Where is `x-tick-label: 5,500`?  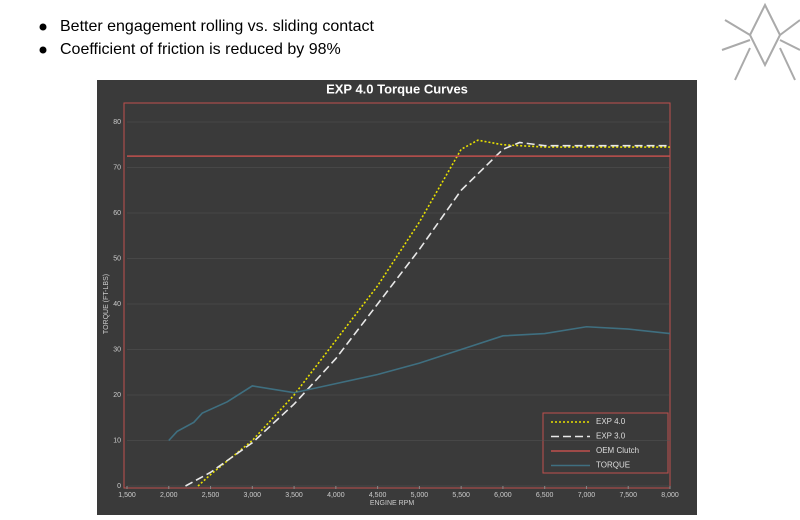 x-tick-label: 5,500 is located at coordinates (461, 495).